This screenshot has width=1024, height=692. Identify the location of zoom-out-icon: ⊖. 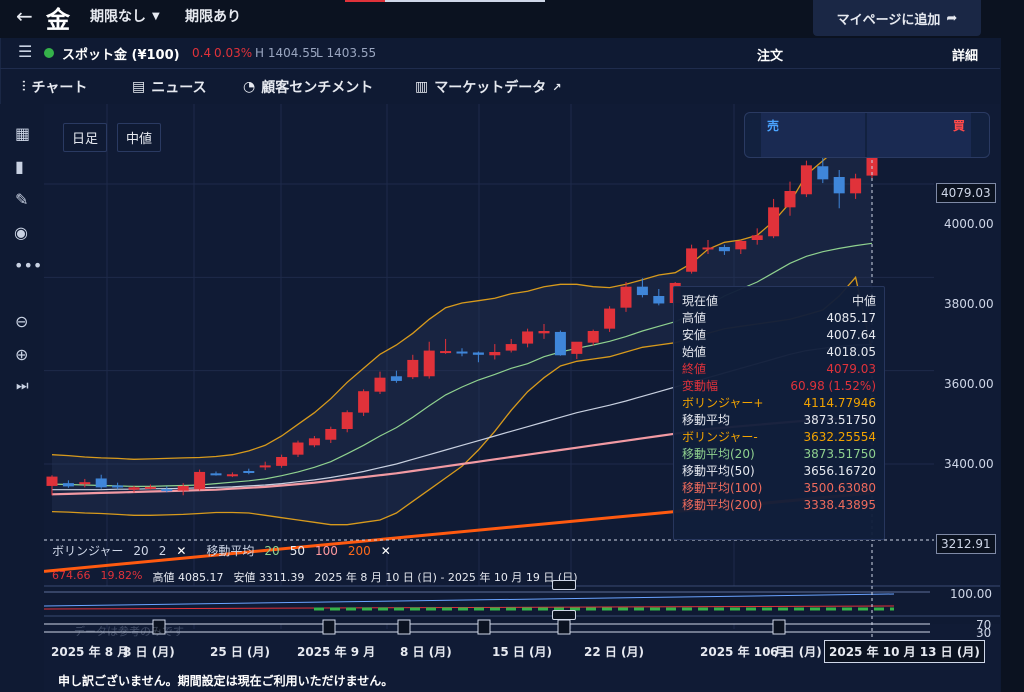
(22, 321).